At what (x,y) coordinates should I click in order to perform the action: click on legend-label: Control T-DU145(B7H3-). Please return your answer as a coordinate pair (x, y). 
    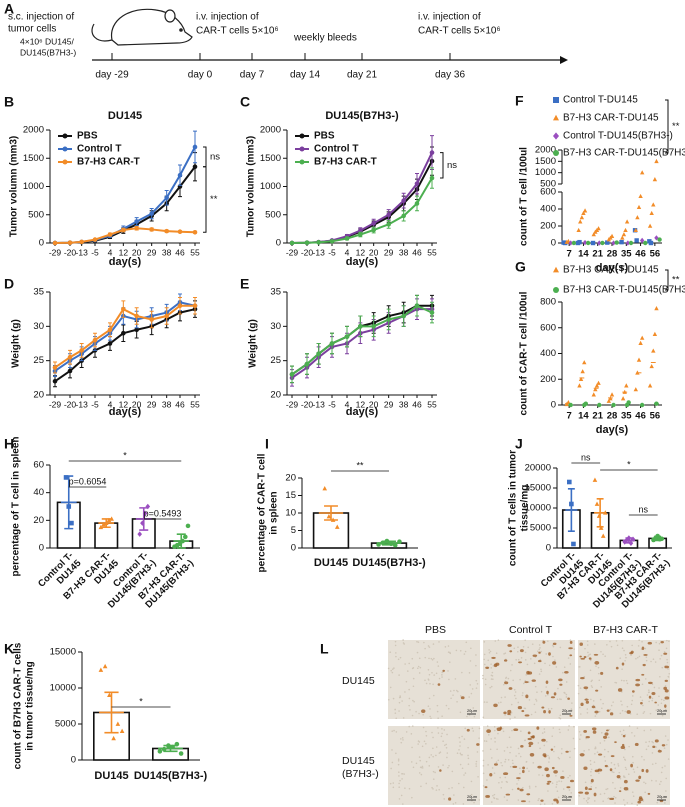
    Looking at the image, I should click on (618, 136).